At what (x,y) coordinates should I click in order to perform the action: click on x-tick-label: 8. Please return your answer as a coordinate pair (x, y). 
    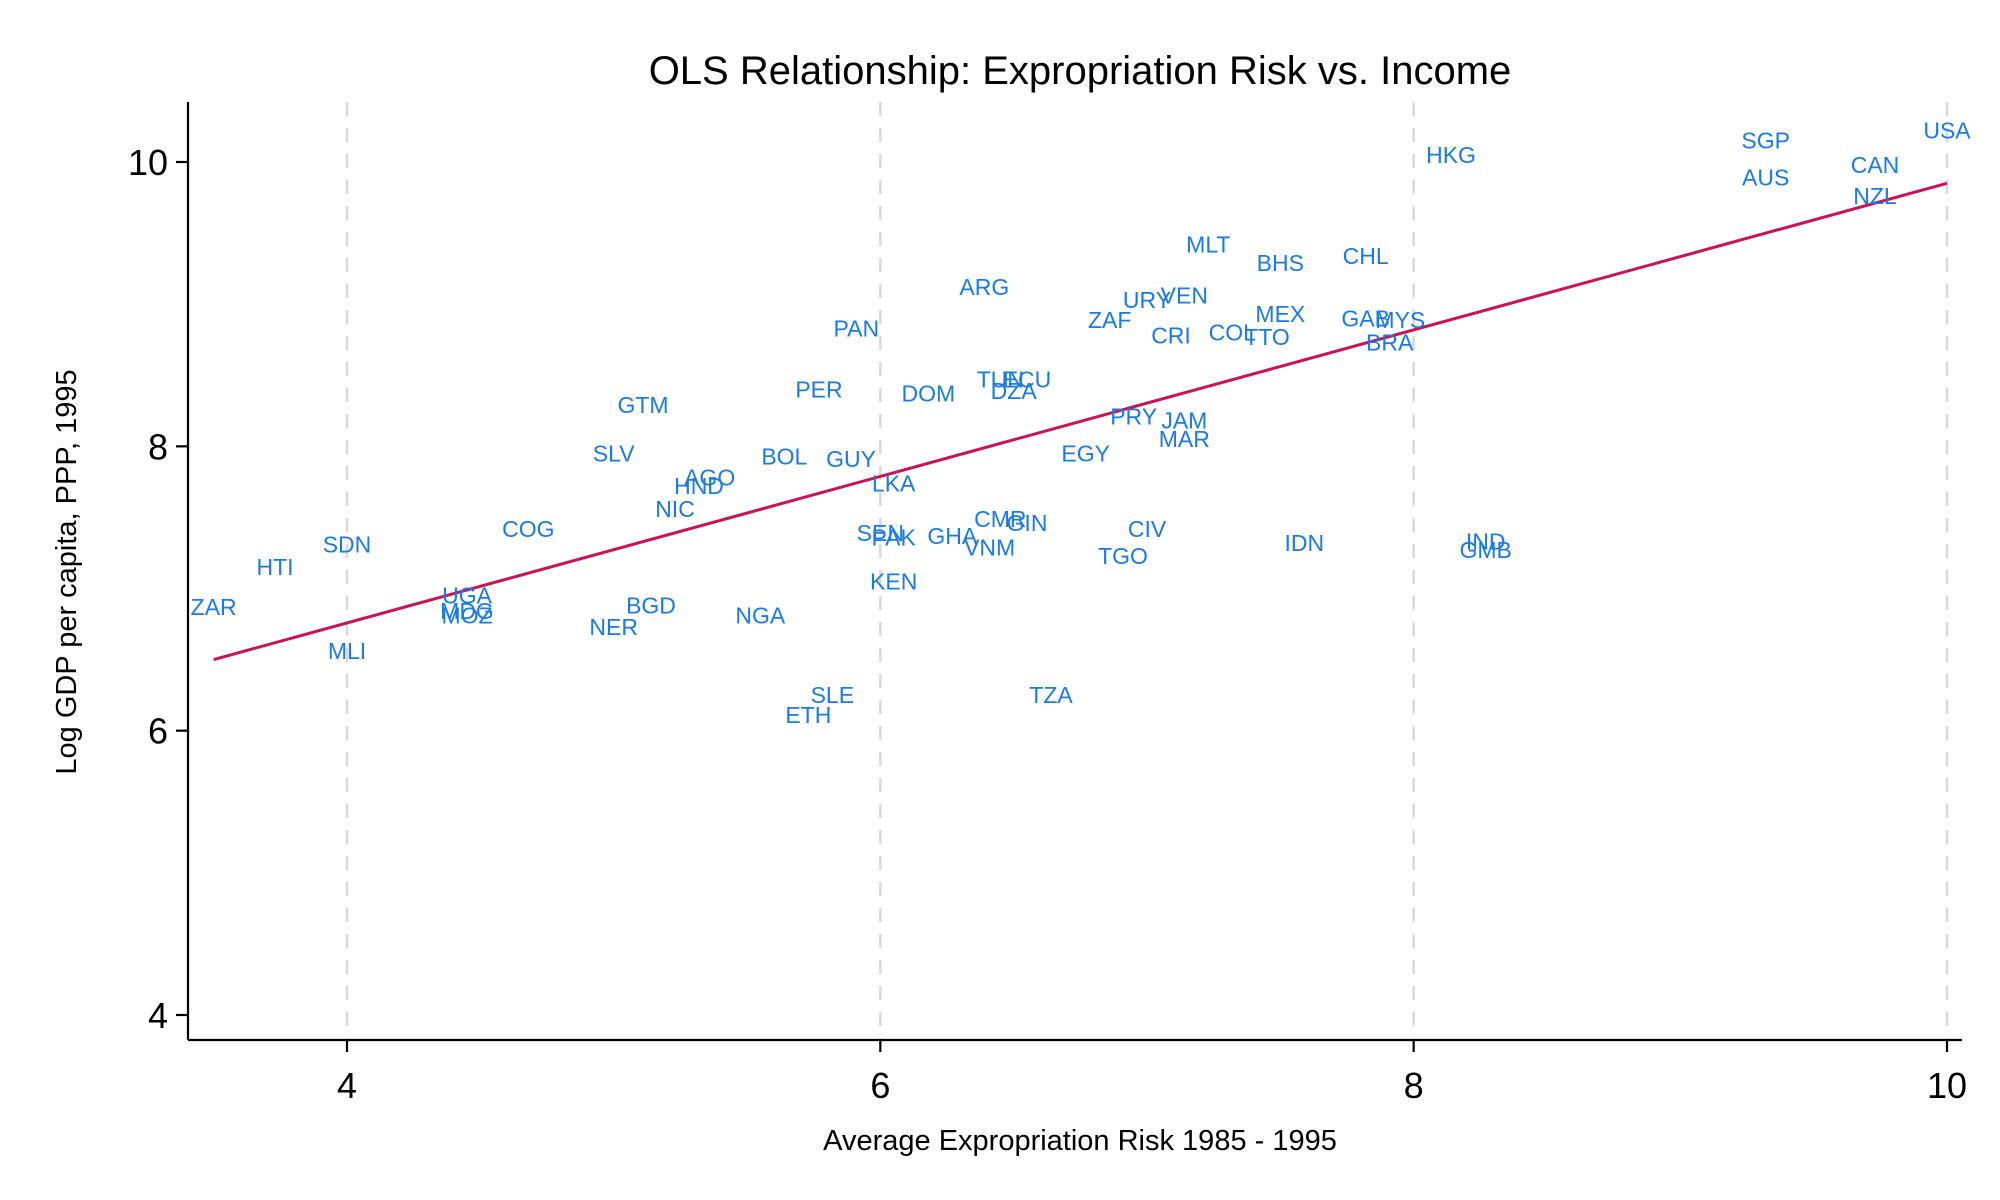
    Looking at the image, I should click on (1414, 1085).